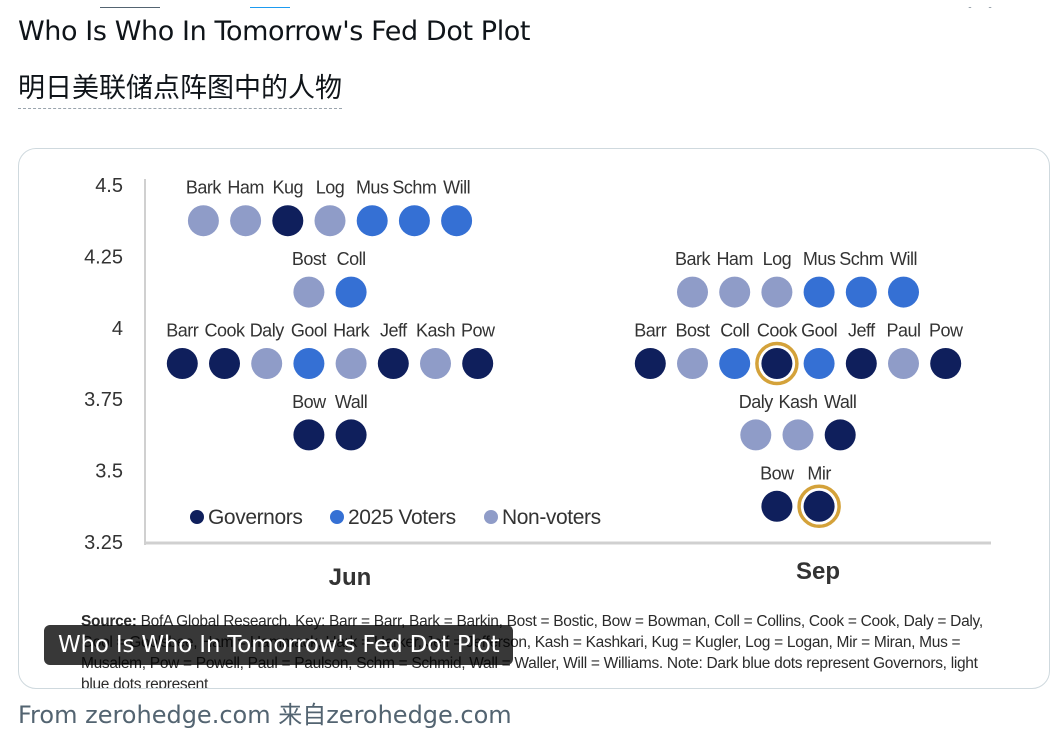  Describe the element at coordinates (103, 543) in the screenshot. I see `y-tick-label: 3.25` at that location.